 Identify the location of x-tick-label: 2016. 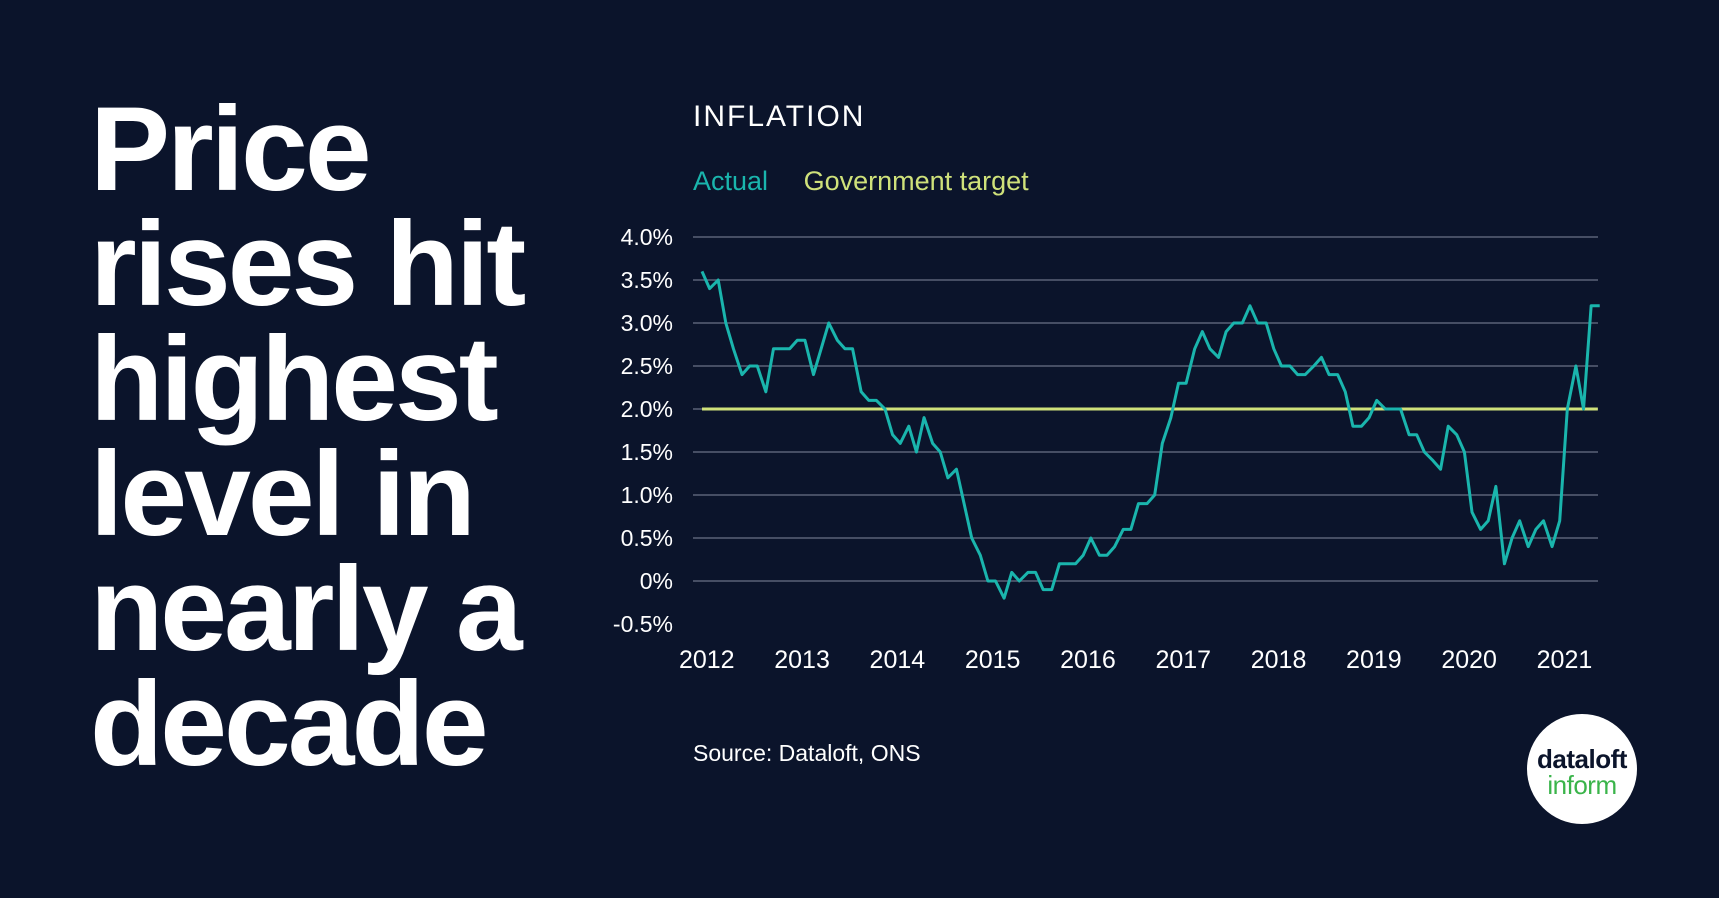
(1088, 660).